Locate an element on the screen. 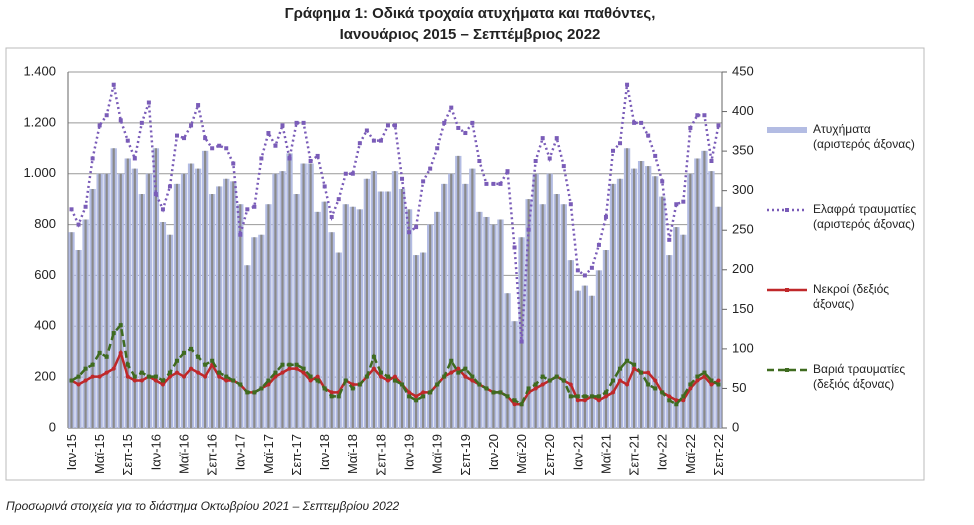  x-tick-label: Ιαν-21 is located at coordinates (577, 452).